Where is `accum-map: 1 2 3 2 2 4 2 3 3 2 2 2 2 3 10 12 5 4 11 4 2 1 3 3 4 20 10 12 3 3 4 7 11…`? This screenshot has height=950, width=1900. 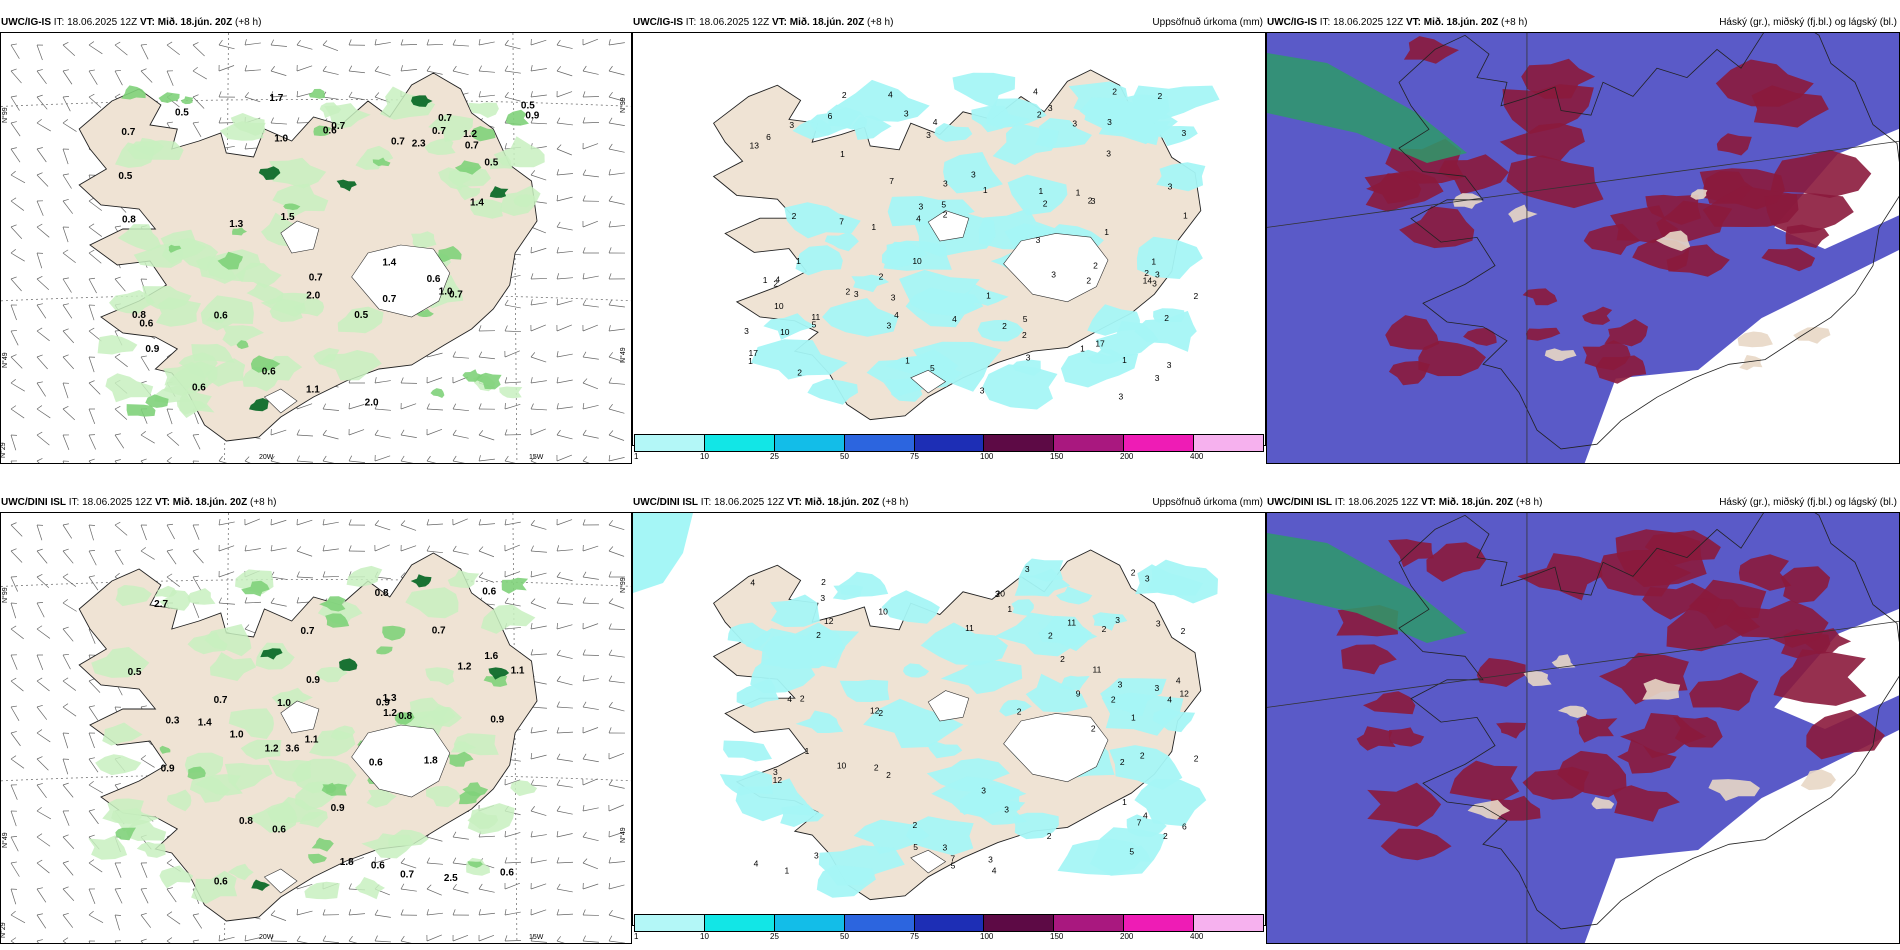
accum-map: 1 2 3 2 2 4 2 3 3 2 2 2 2 3 10 12 5 4 11 4 2 1 3 3 4 20 10 12 3 3 4 7 11… is located at coordinates (949, 719).